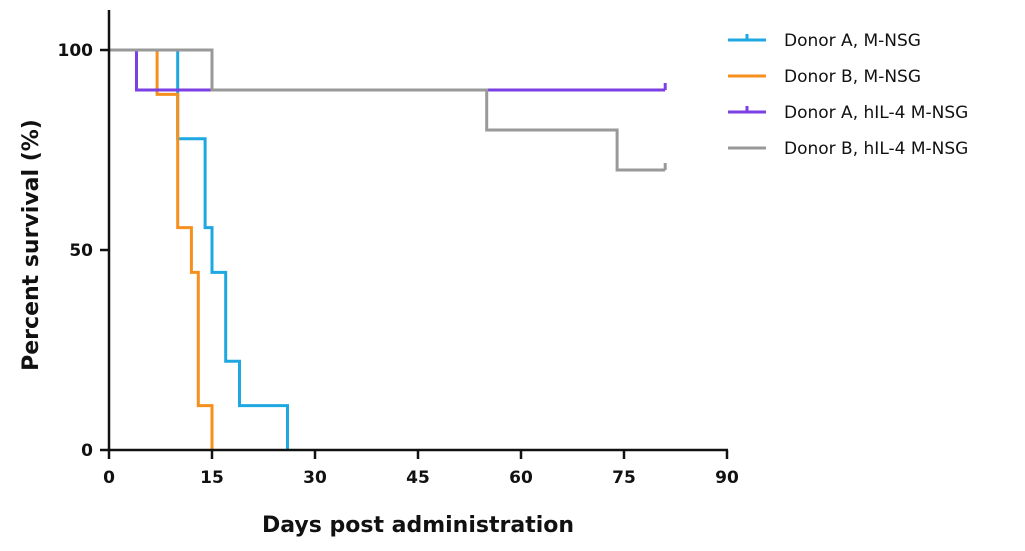 The image size is (1025, 551). I want to click on y-tick-label: 0, so click(87, 451).